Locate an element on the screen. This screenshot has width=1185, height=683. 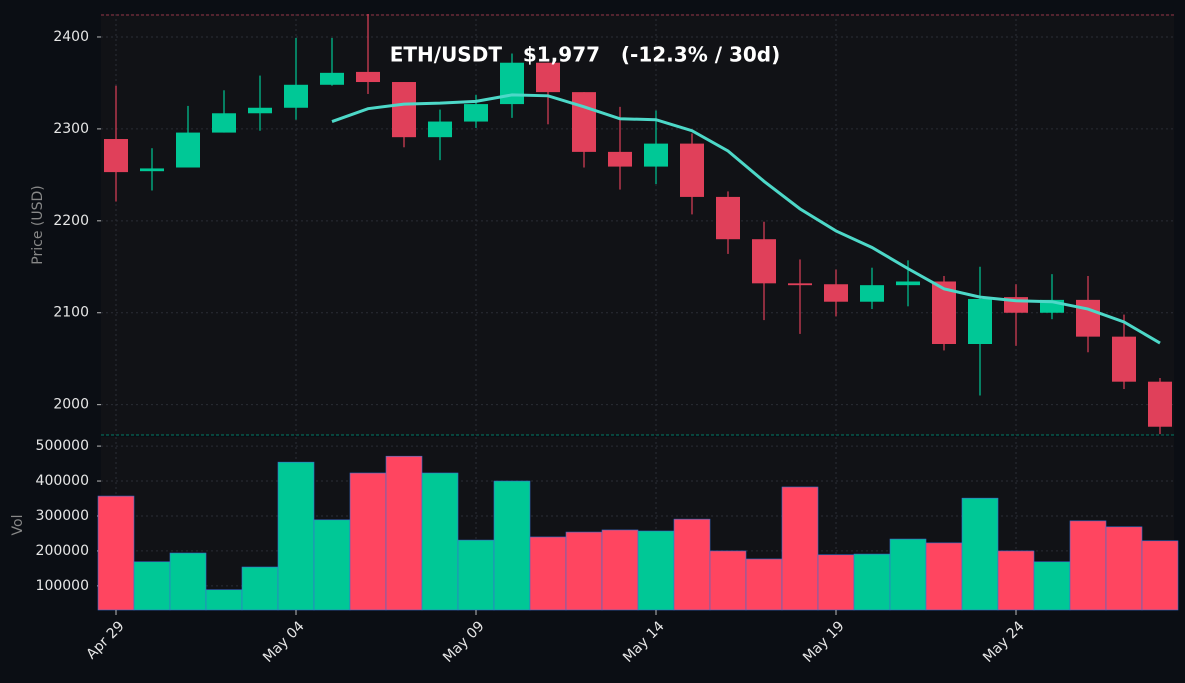
y-tick-label: 2100 is located at coordinates (71, 313).